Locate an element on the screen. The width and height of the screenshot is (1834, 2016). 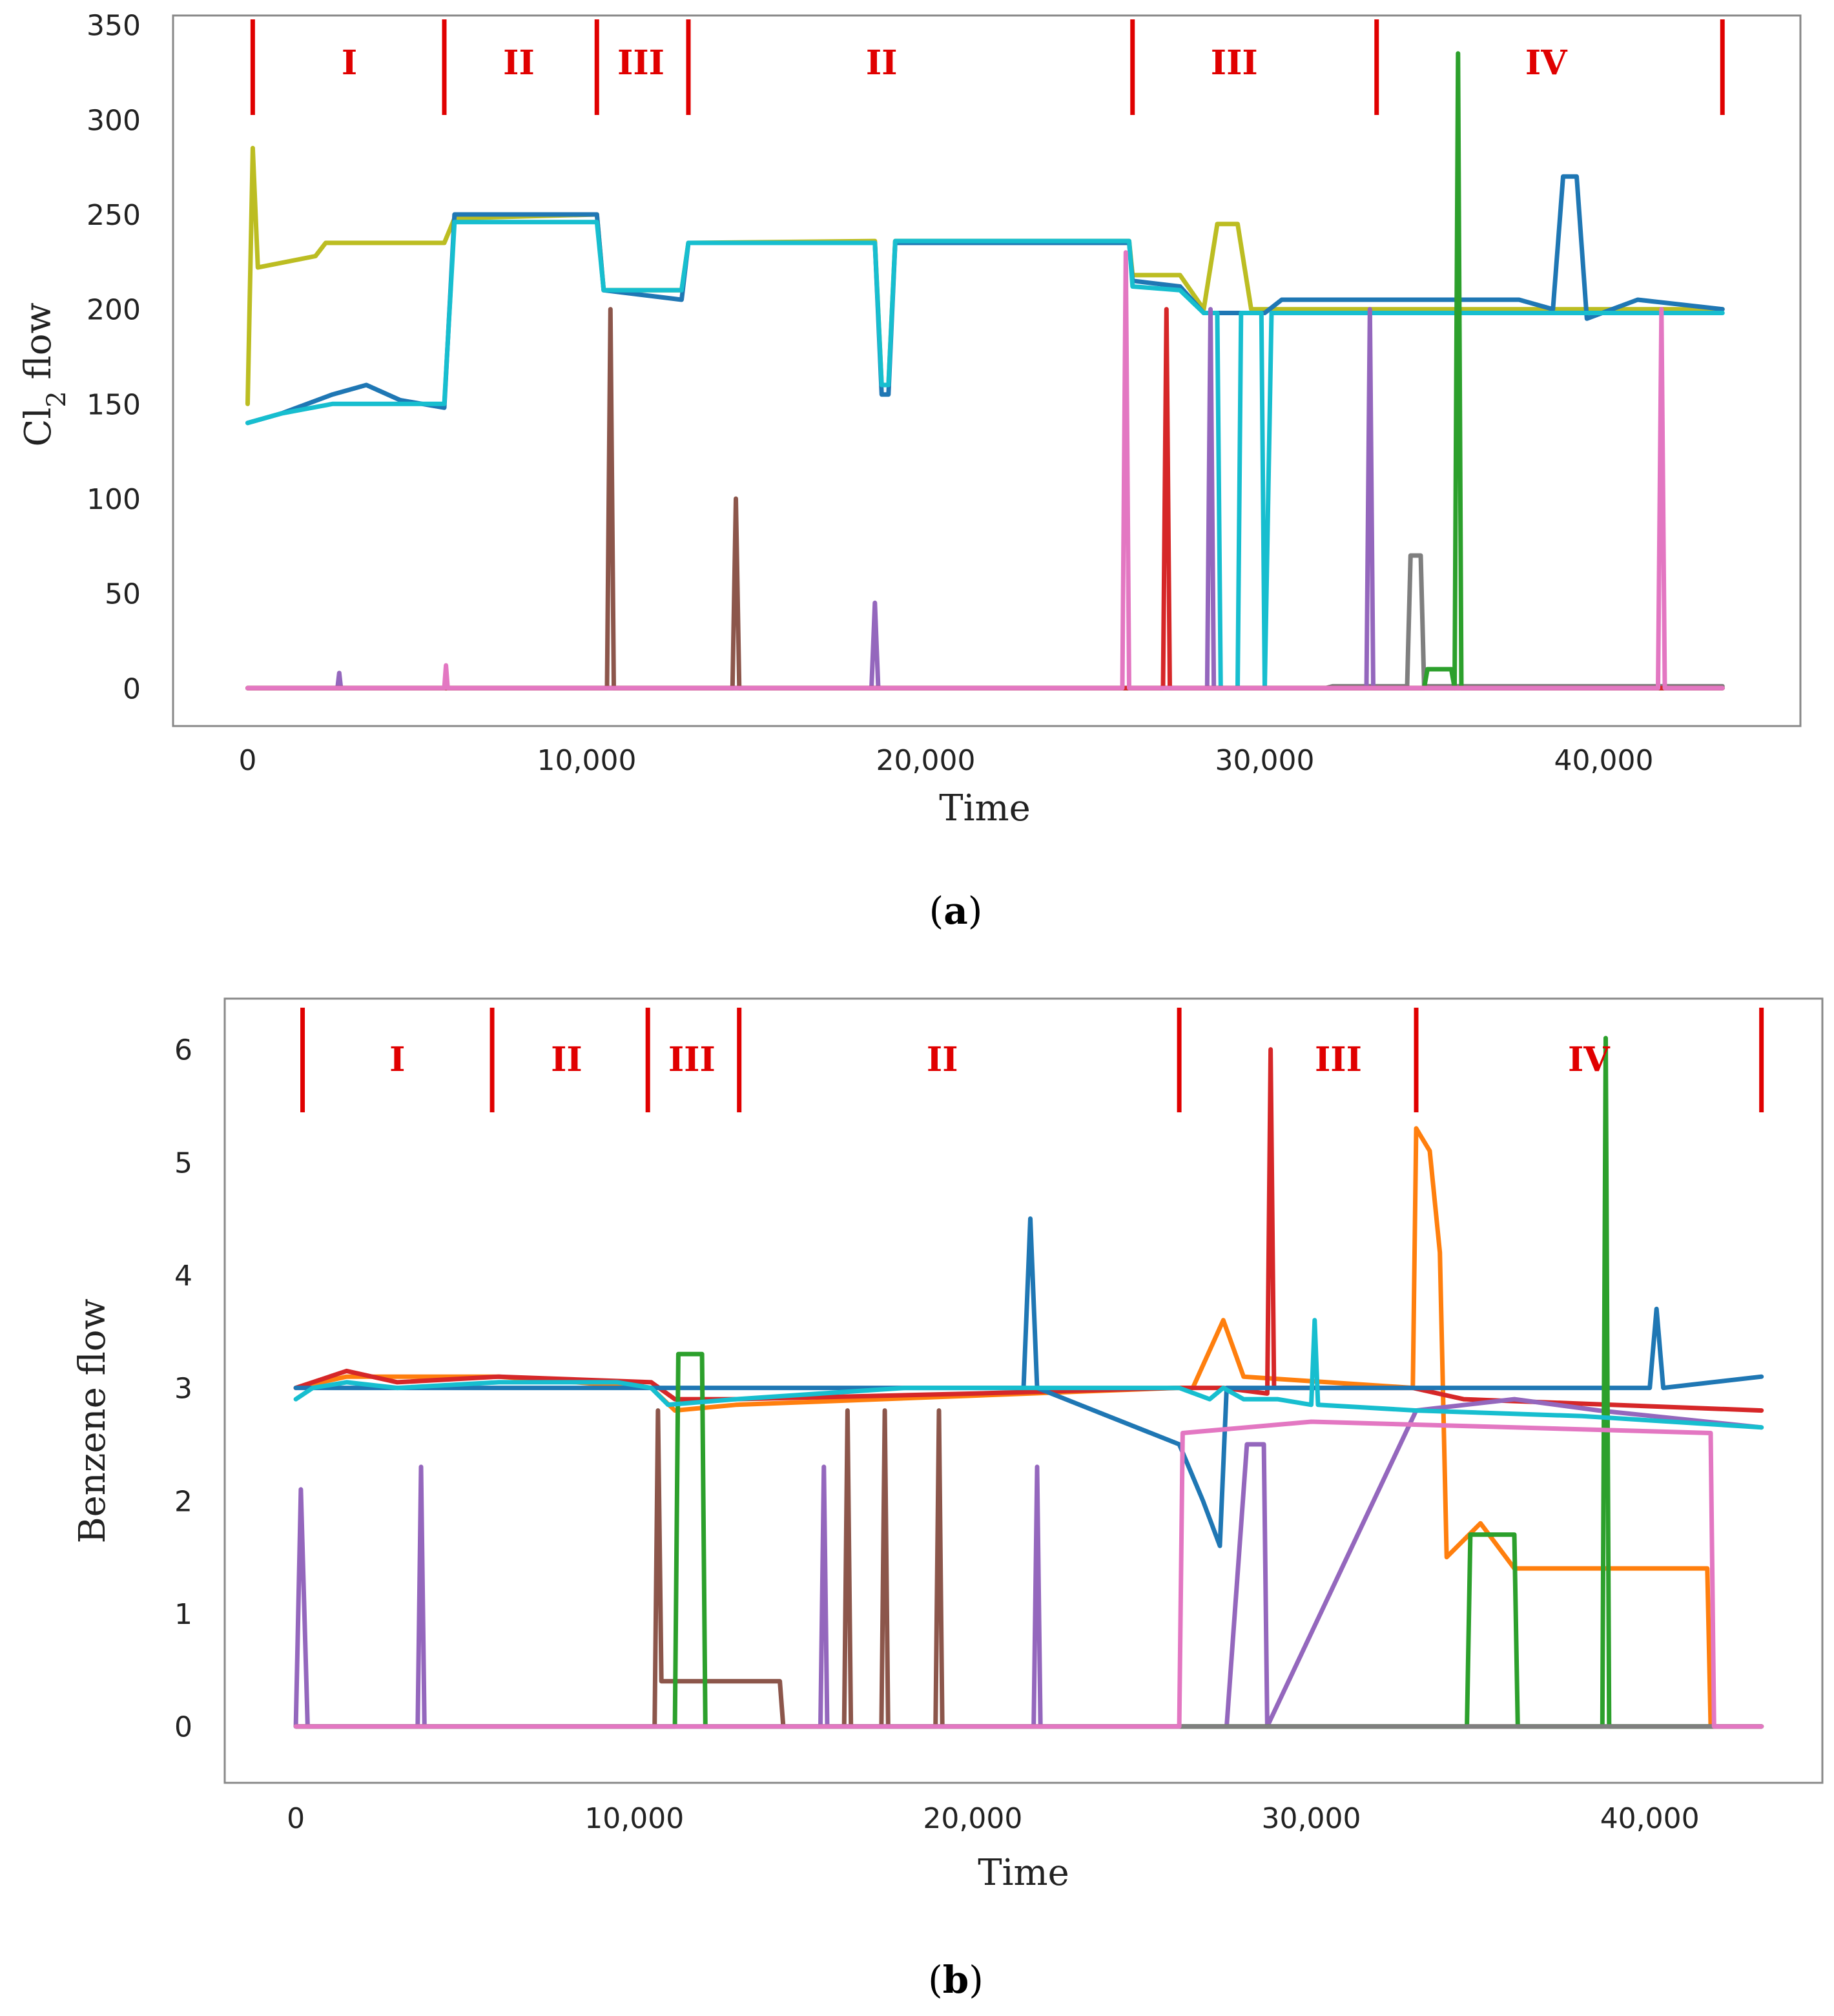
y-tick-label: 250 is located at coordinates (114, 215).